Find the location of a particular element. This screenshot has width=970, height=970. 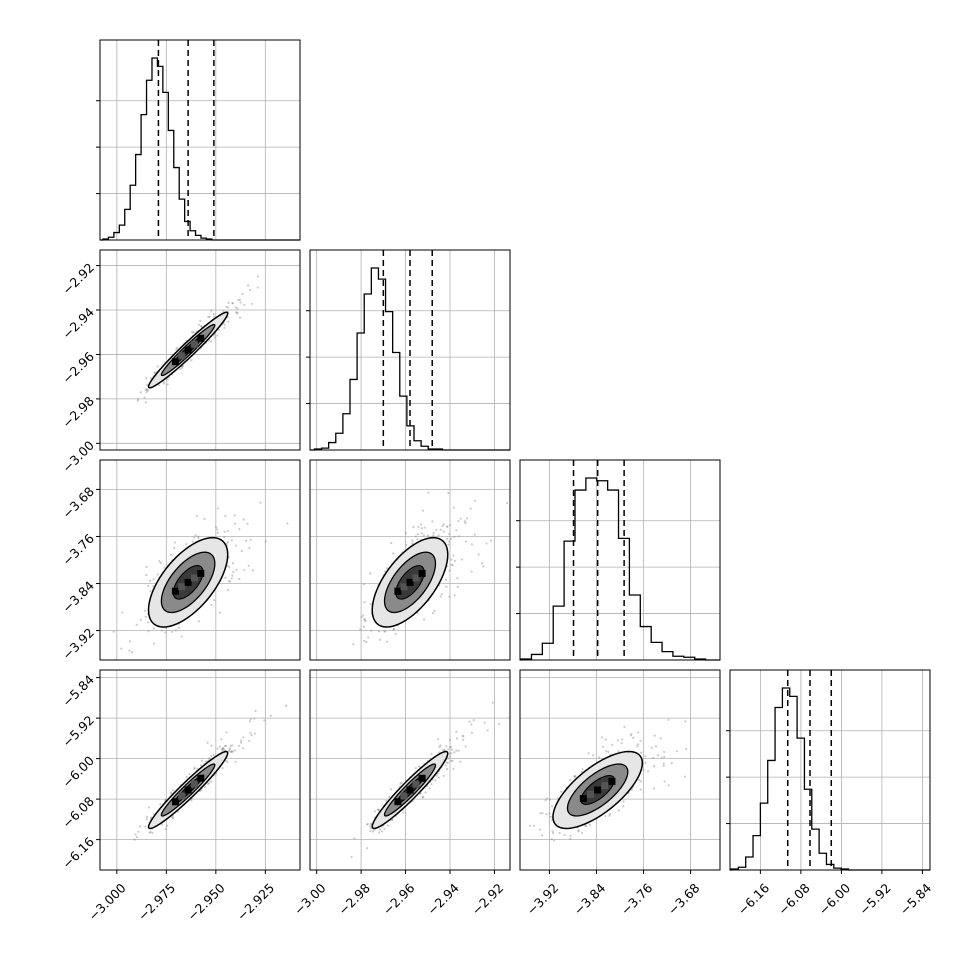

y-tick-label: −3.92 is located at coordinates (78, 644).